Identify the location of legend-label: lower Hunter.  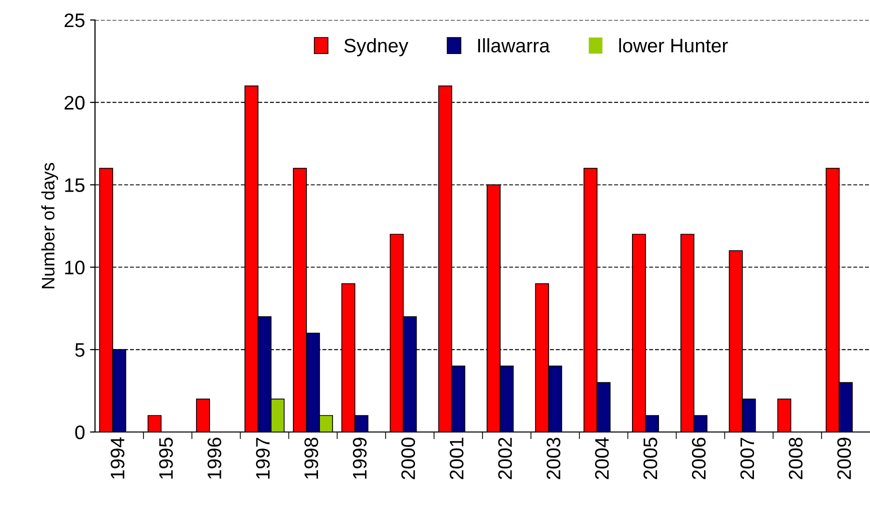
(673, 45).